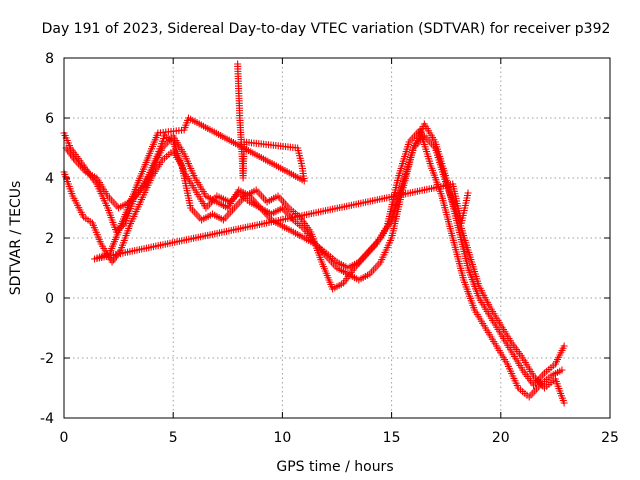 Image resolution: width=640 pixels, height=480 pixels. I want to click on y-tick-label-2: 0, so click(49, 299).